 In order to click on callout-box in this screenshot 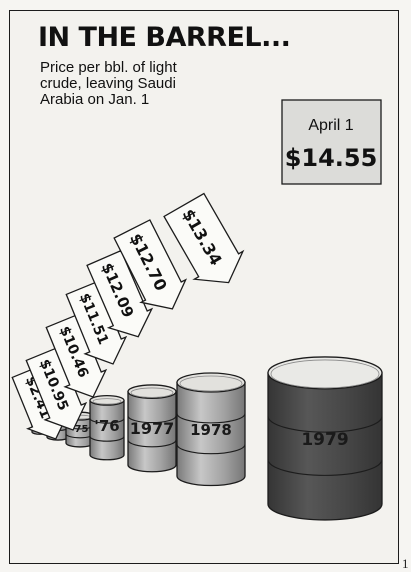, I will do `click(331, 142)`.